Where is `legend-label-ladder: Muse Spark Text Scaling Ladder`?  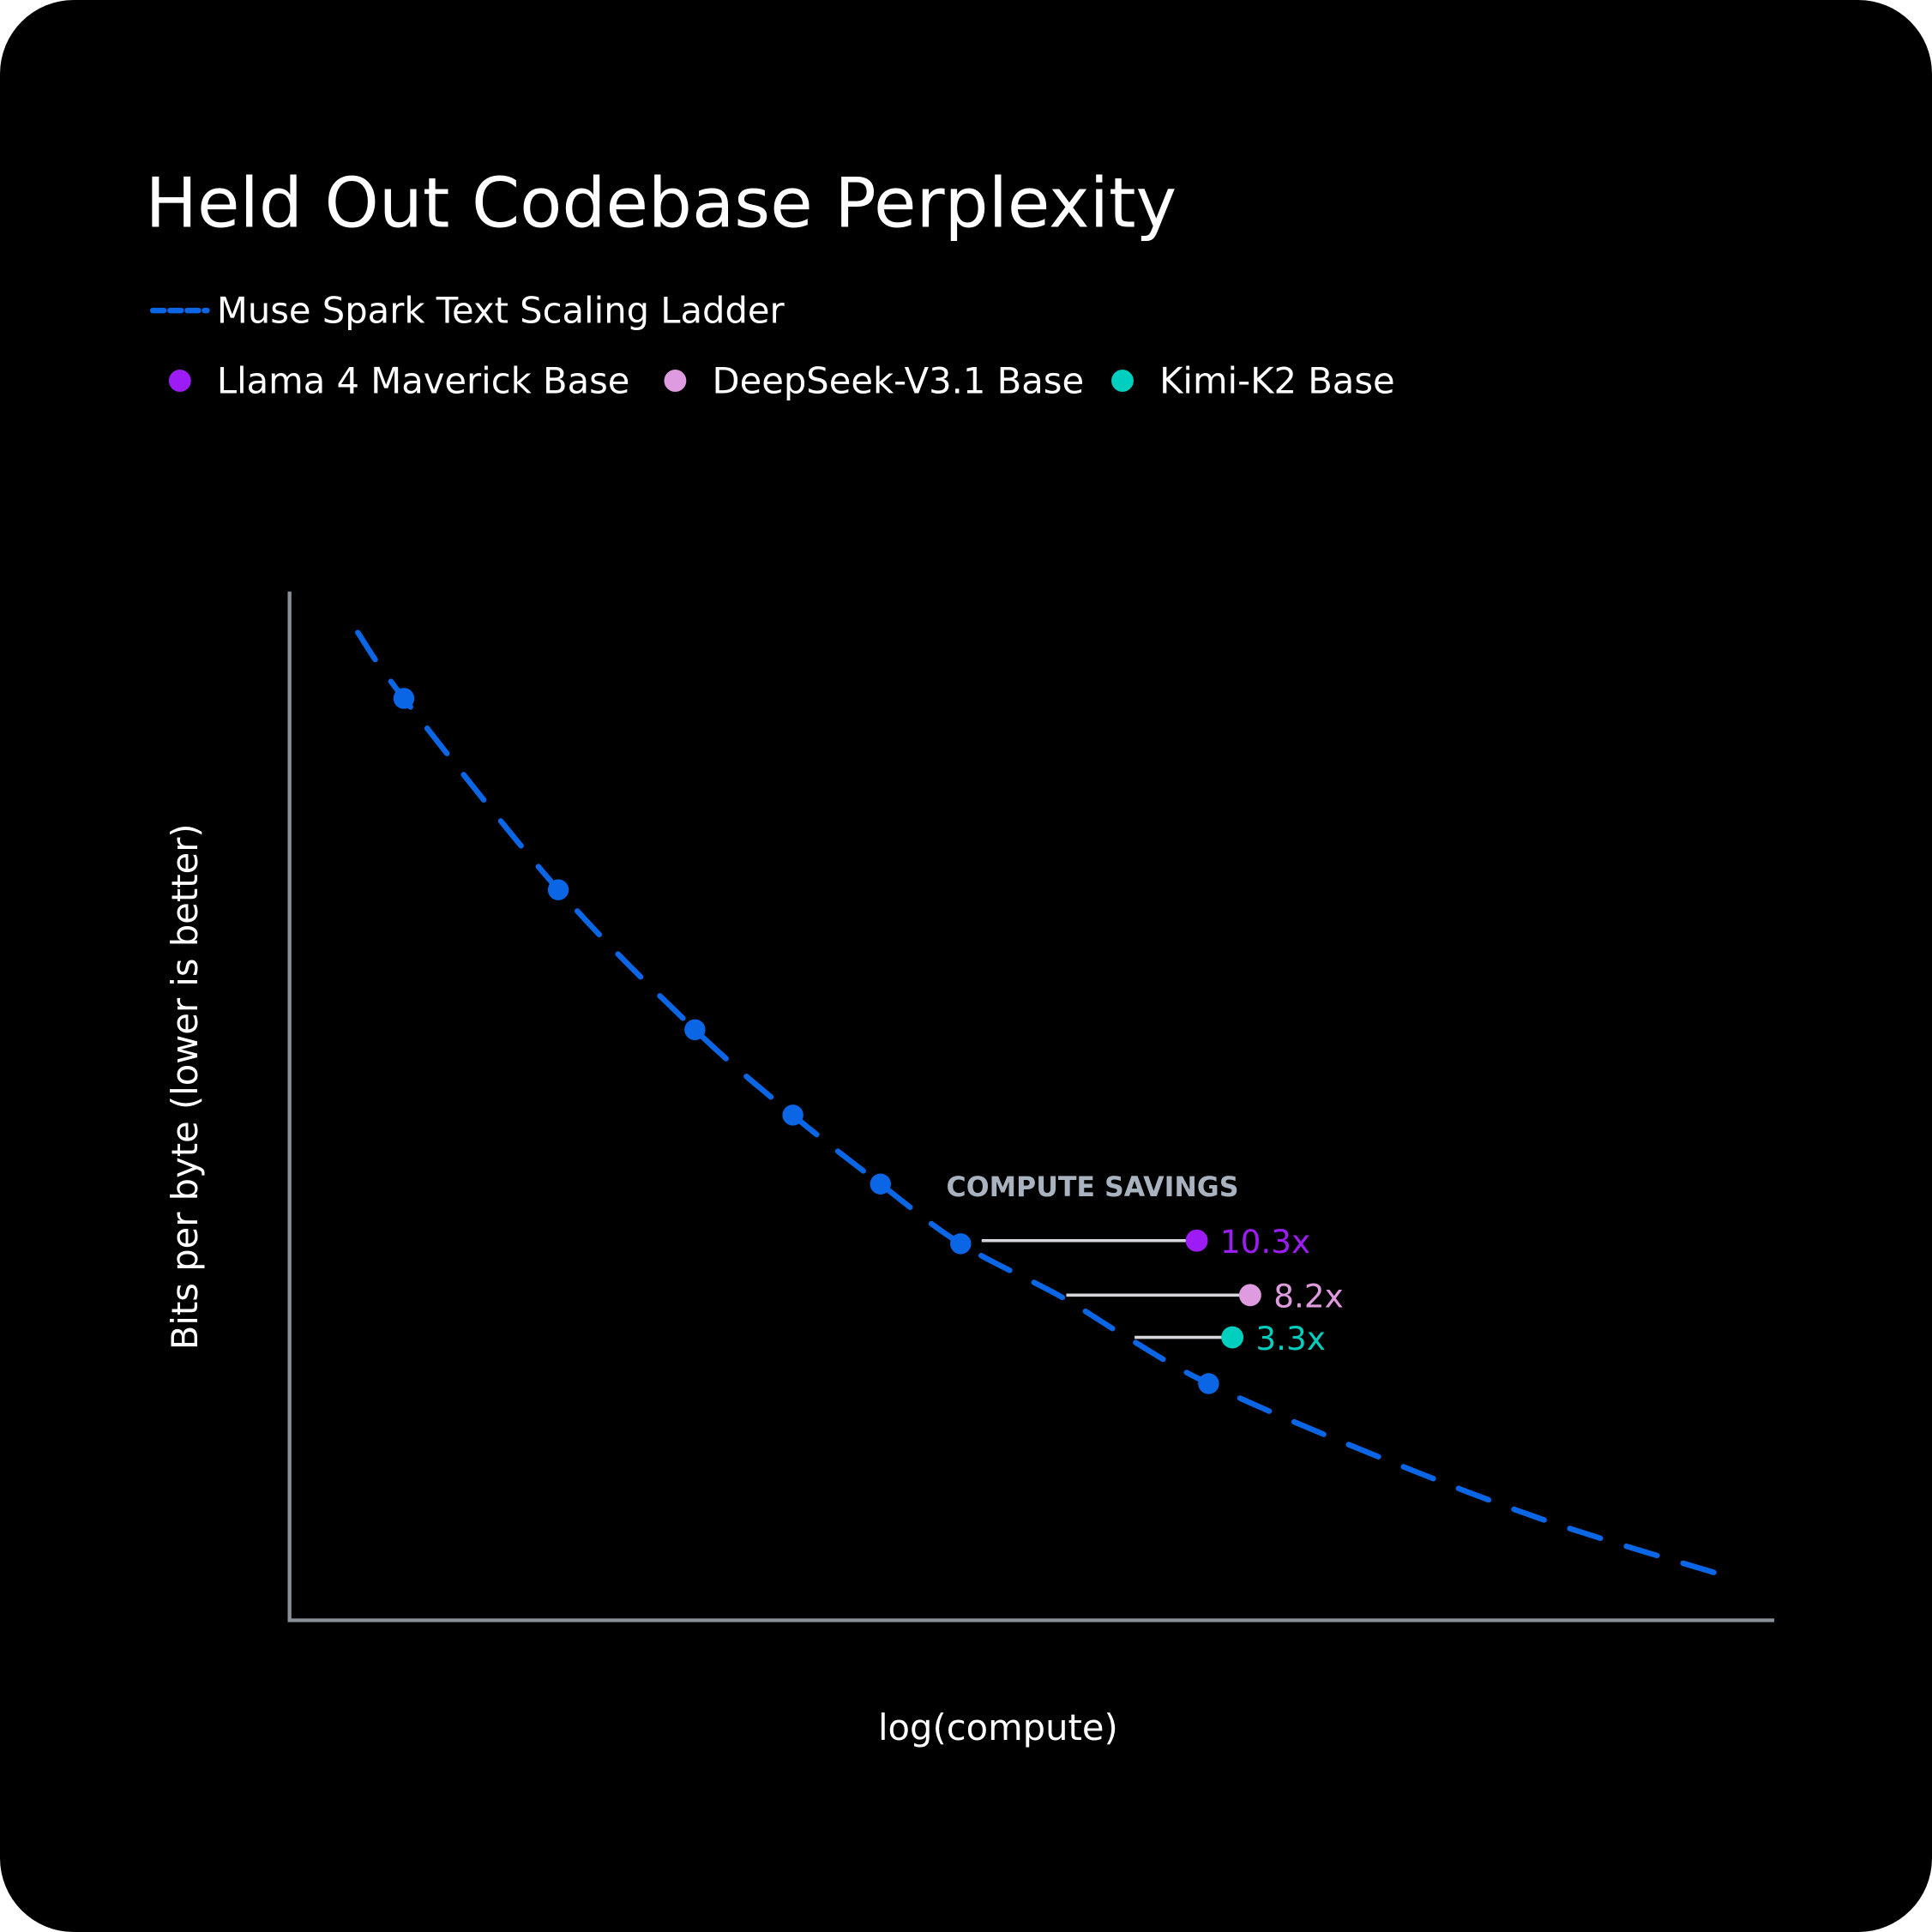
legend-label-ladder: Muse Spark Text Scaling Ladder is located at coordinates (501, 310).